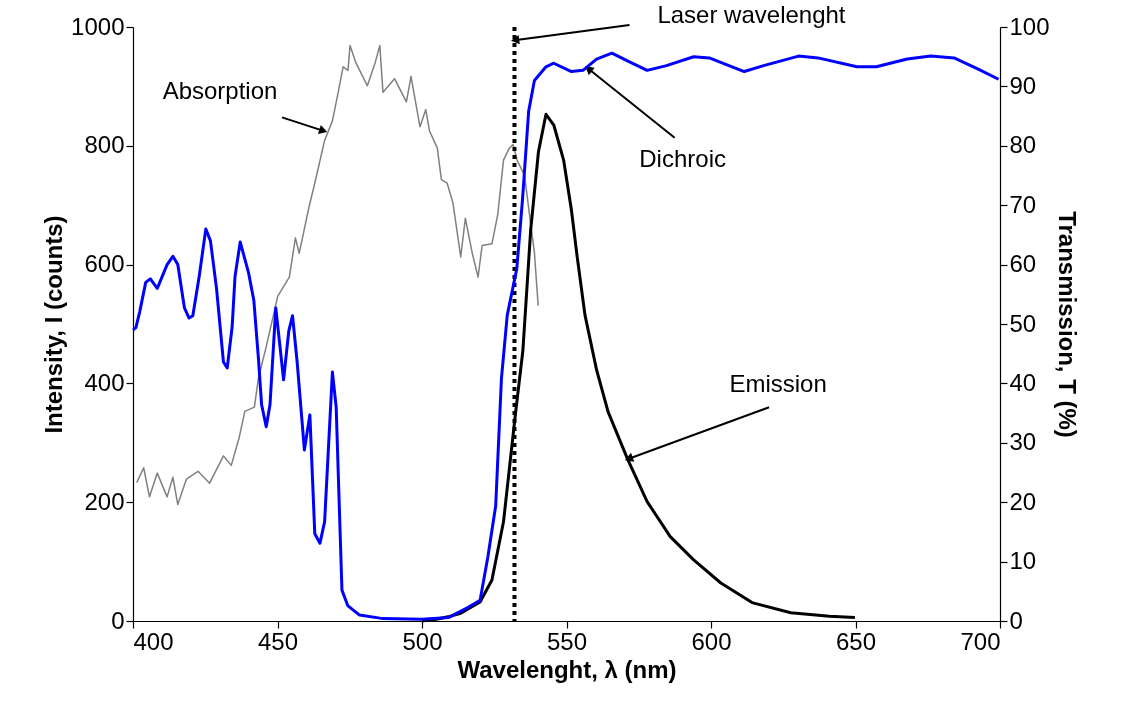  Describe the element at coordinates (422, 641) in the screenshot. I see `x-tick-label: 500` at that location.